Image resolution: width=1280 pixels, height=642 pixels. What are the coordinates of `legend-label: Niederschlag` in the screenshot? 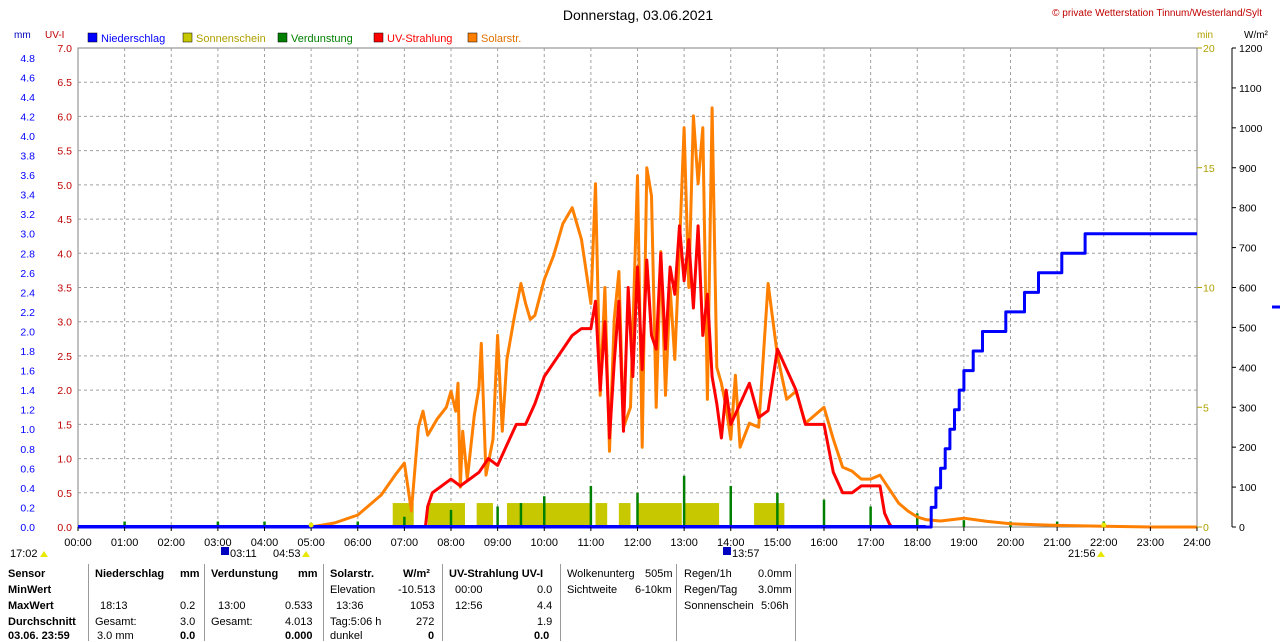 It's located at (133, 39).